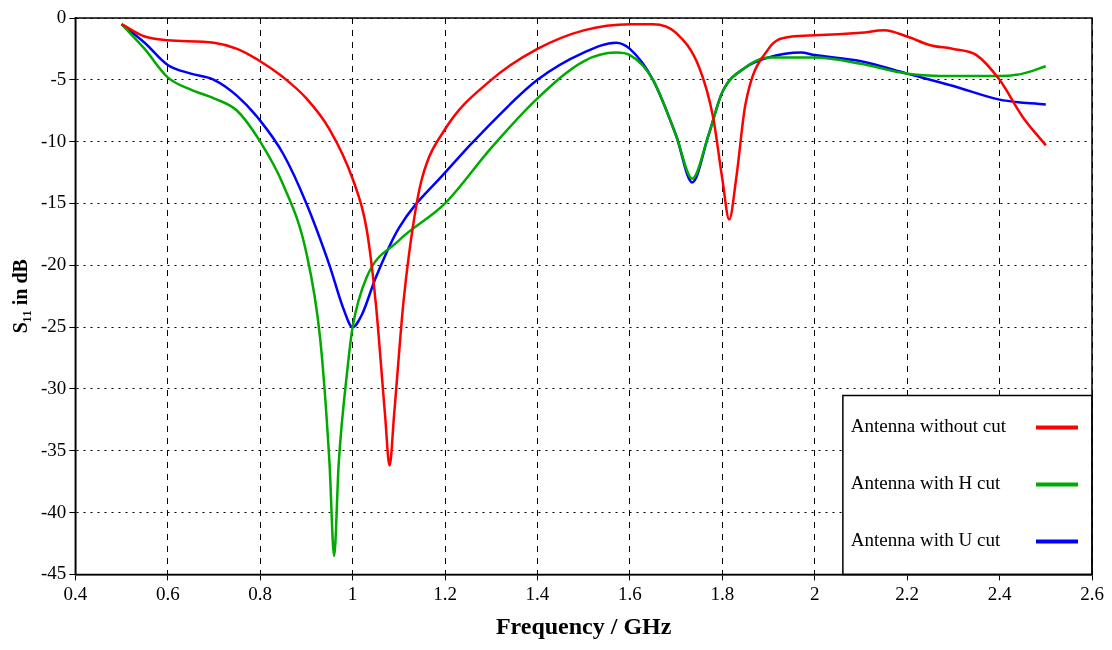 This screenshot has width=1112, height=650. I want to click on x-tick-label: 0.6, so click(167, 593).